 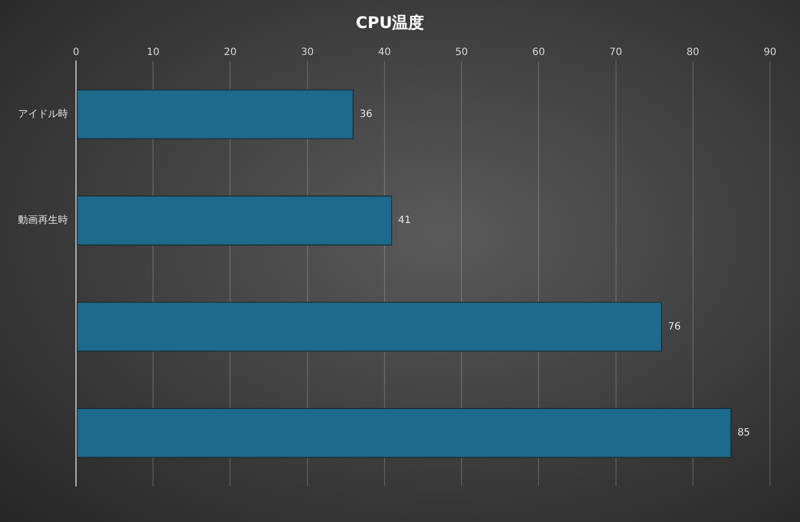 What do you see at coordinates (43, 220) in the screenshot?
I see `y-tick-label: 動画再生時` at bounding box center [43, 220].